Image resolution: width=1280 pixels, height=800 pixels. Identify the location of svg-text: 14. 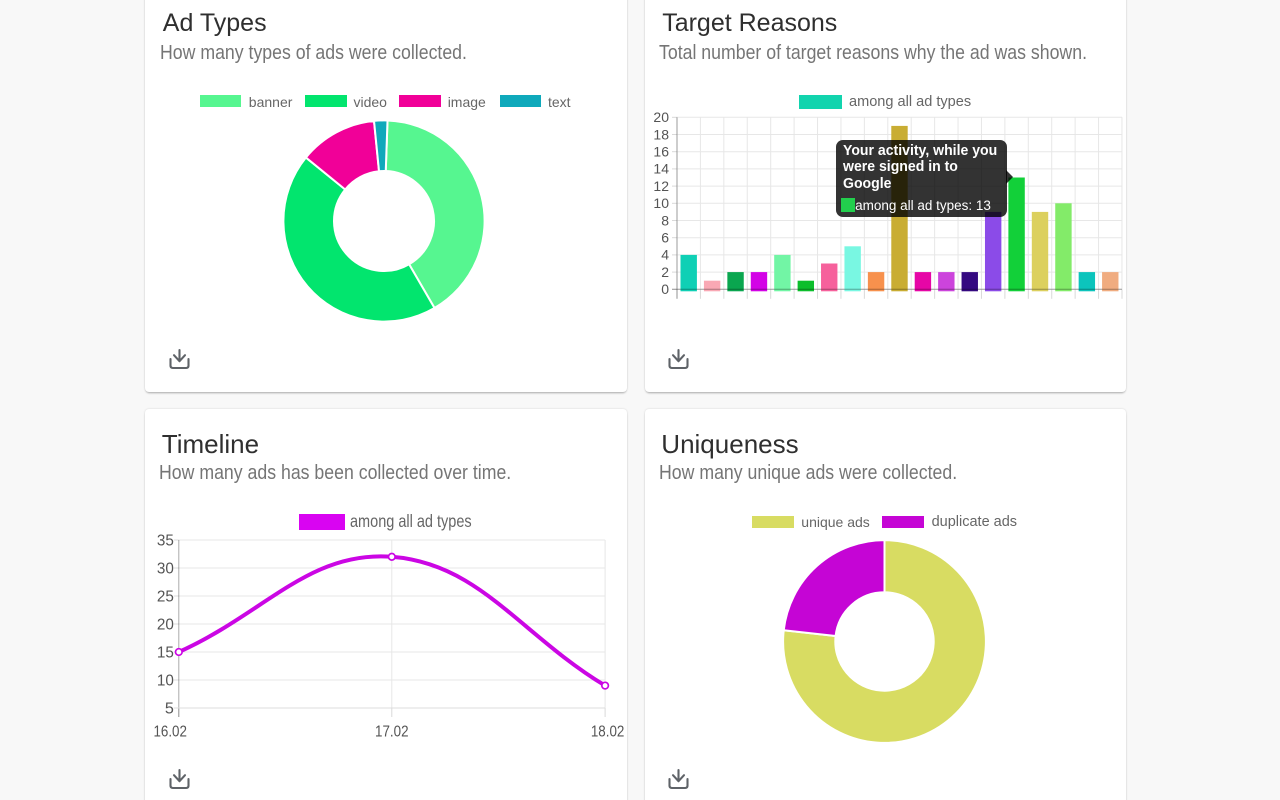
(661, 169).